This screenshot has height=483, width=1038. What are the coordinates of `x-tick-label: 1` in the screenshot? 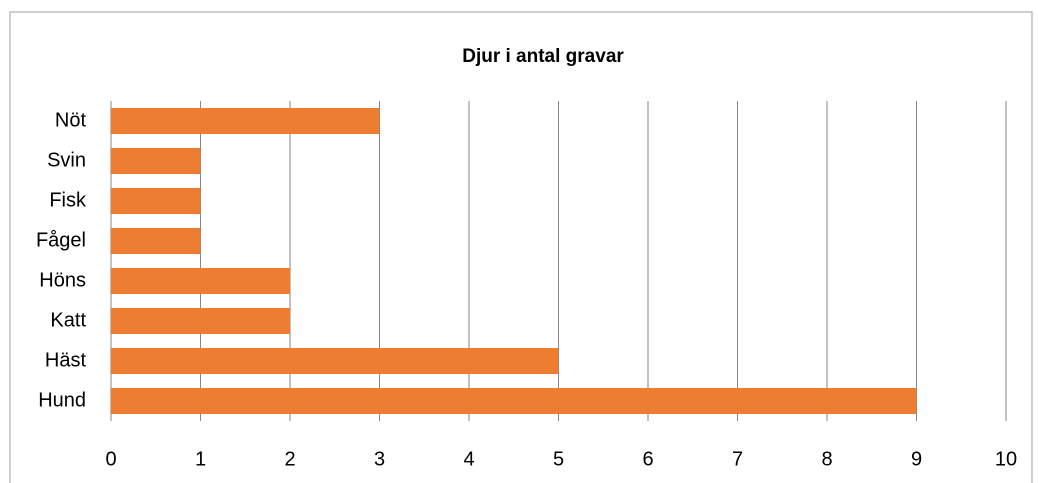 It's located at (200, 459).